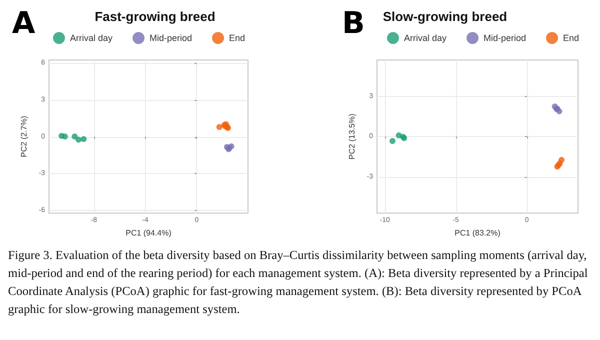  I want to click on chart-title: Slow-growing breed, so click(445, 16).